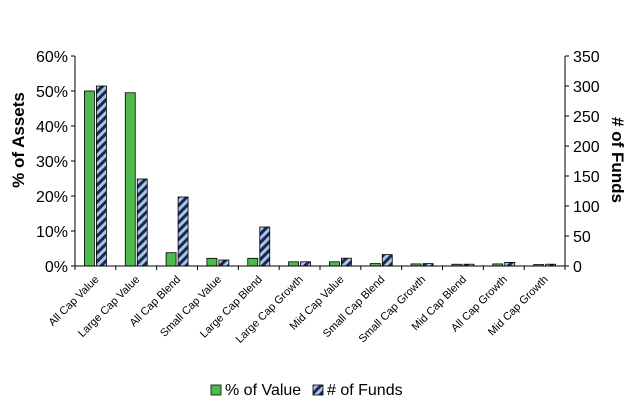 This screenshot has height=420, width=630. Describe the element at coordinates (18, 140) in the screenshot. I see `left-axis-title: % of Assets` at that location.